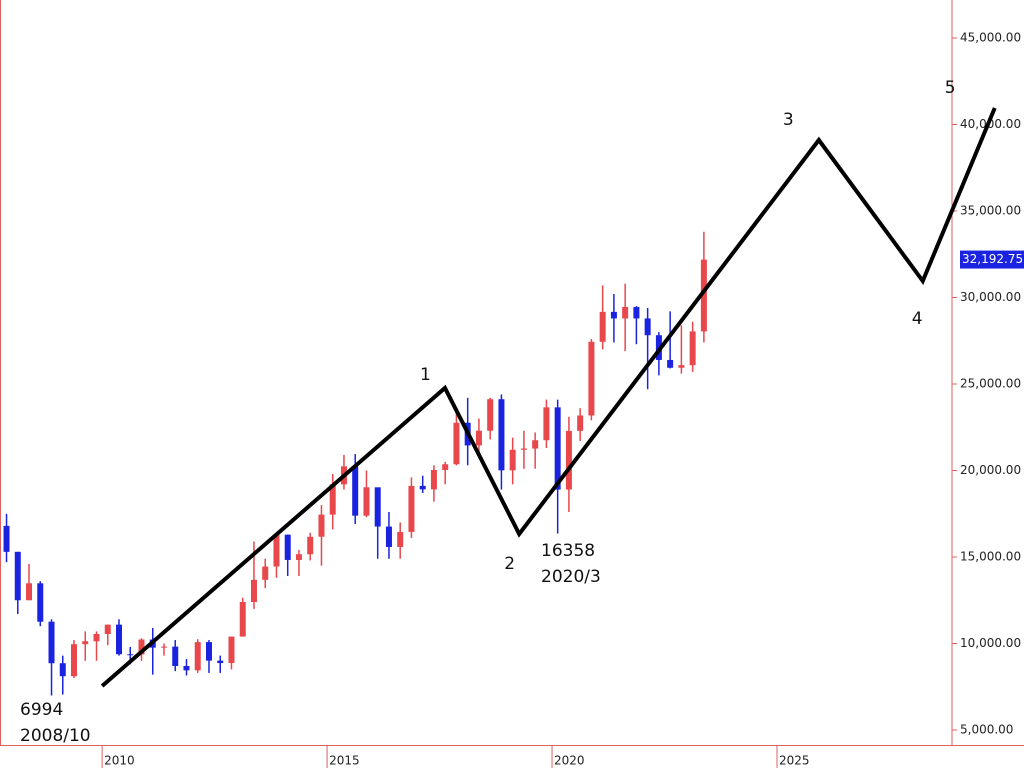  I want to click on y-tick-label: 10,000.00, so click(990, 643).